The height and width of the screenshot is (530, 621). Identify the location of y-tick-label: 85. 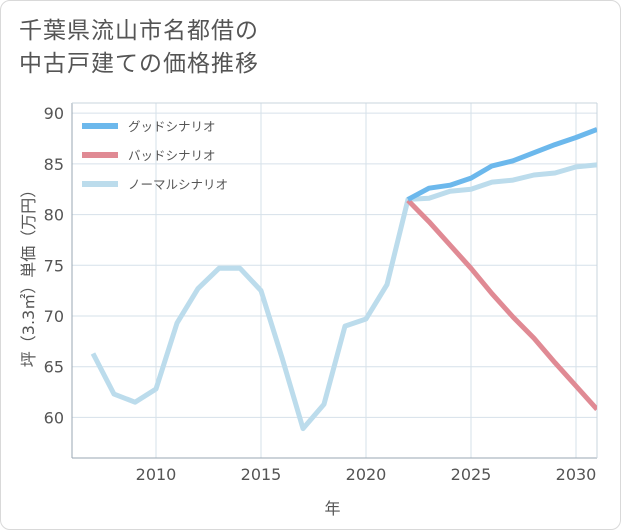
(54, 164).